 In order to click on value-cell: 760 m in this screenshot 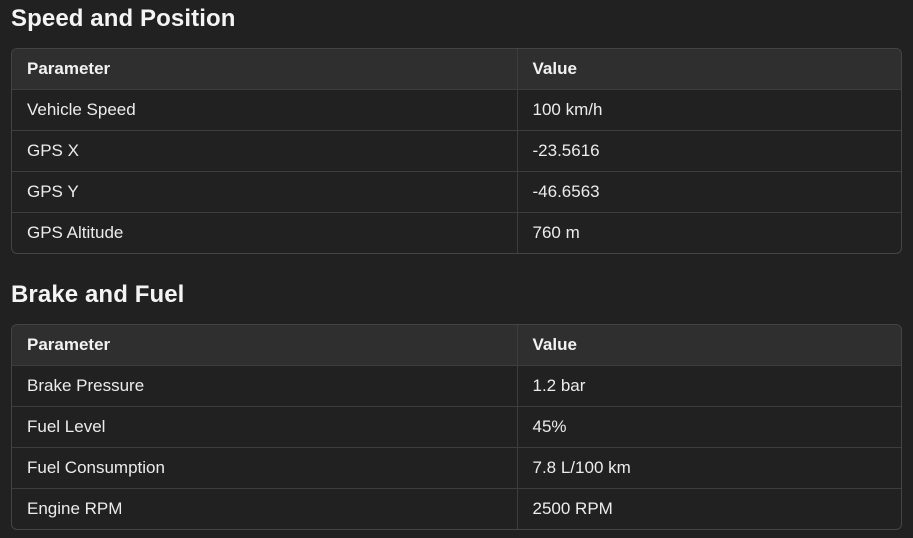, I will do `click(556, 232)`.